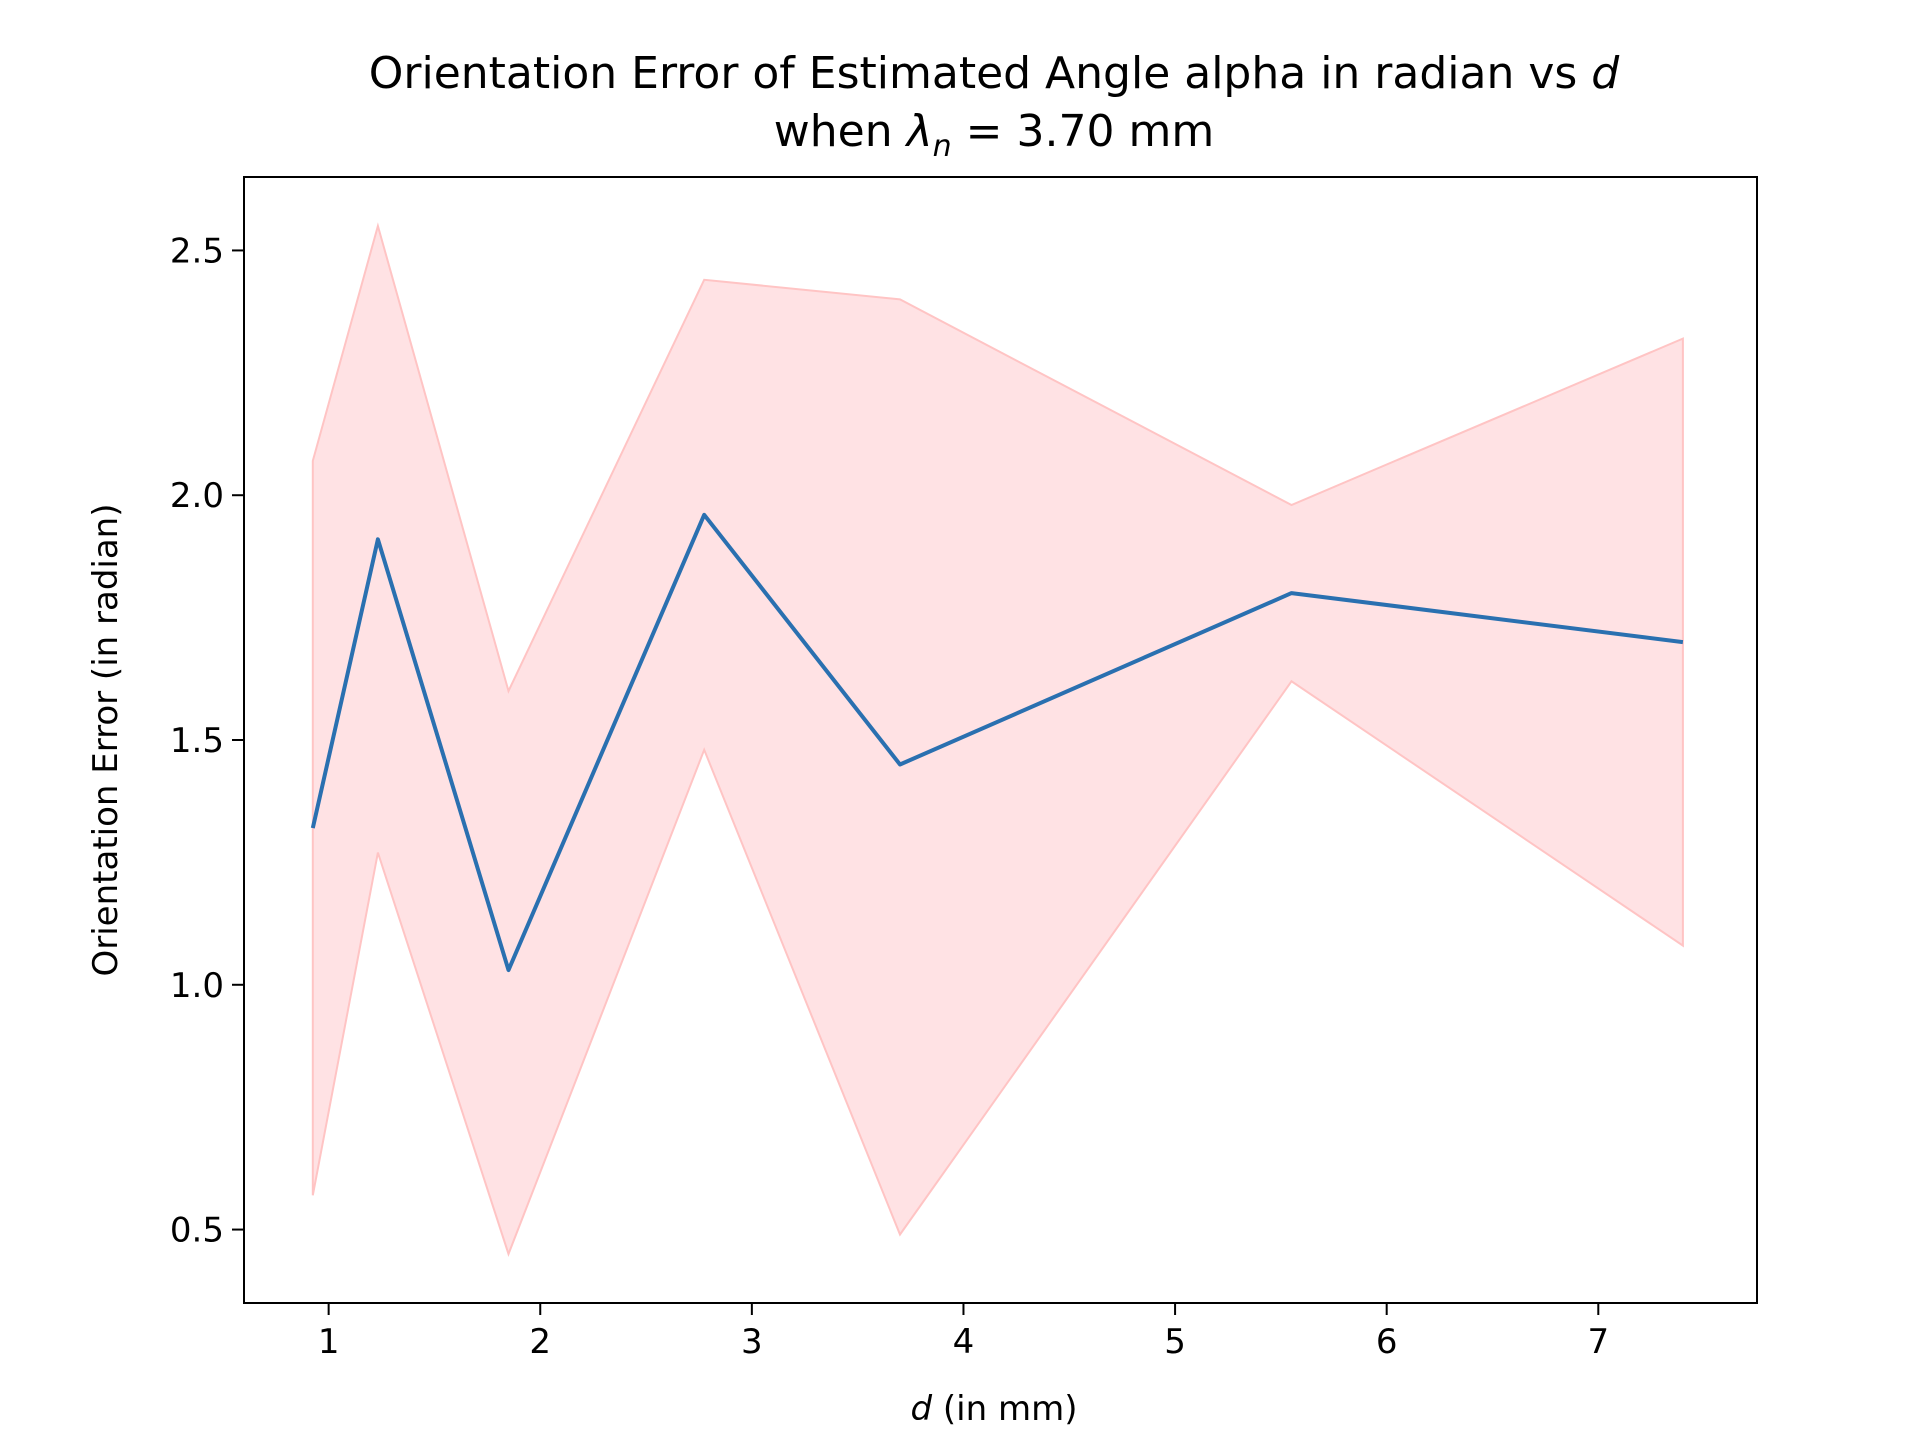  What do you see at coordinates (197, 741) in the screenshot?
I see `y-tick-label: 1.5` at bounding box center [197, 741].